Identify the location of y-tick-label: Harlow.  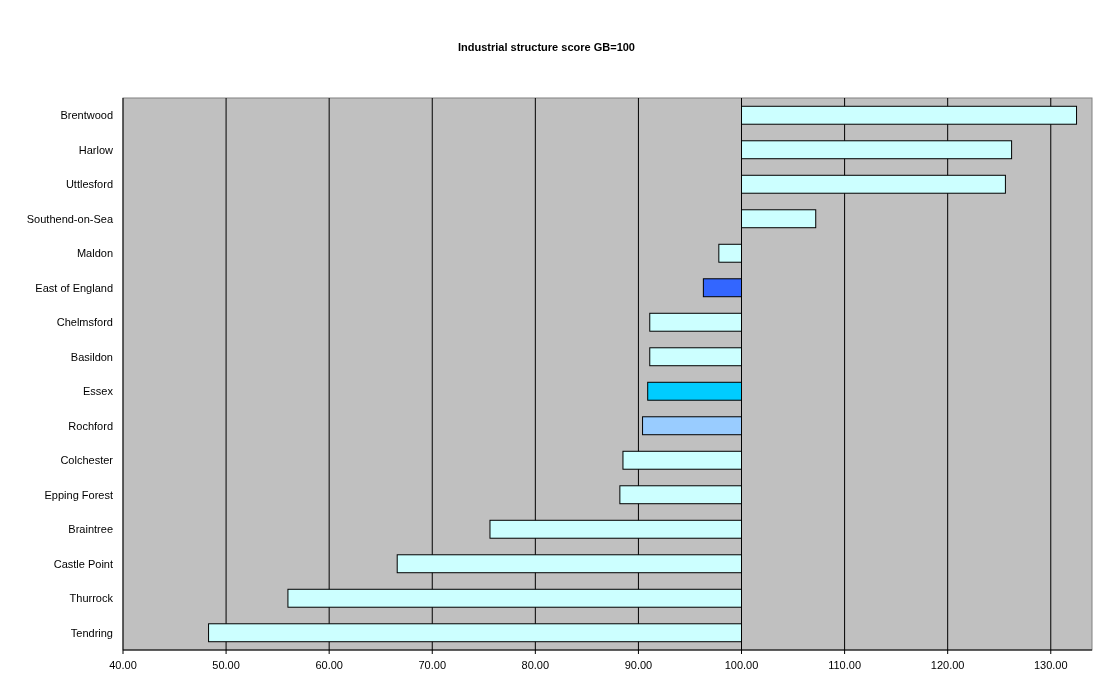
(96, 149).